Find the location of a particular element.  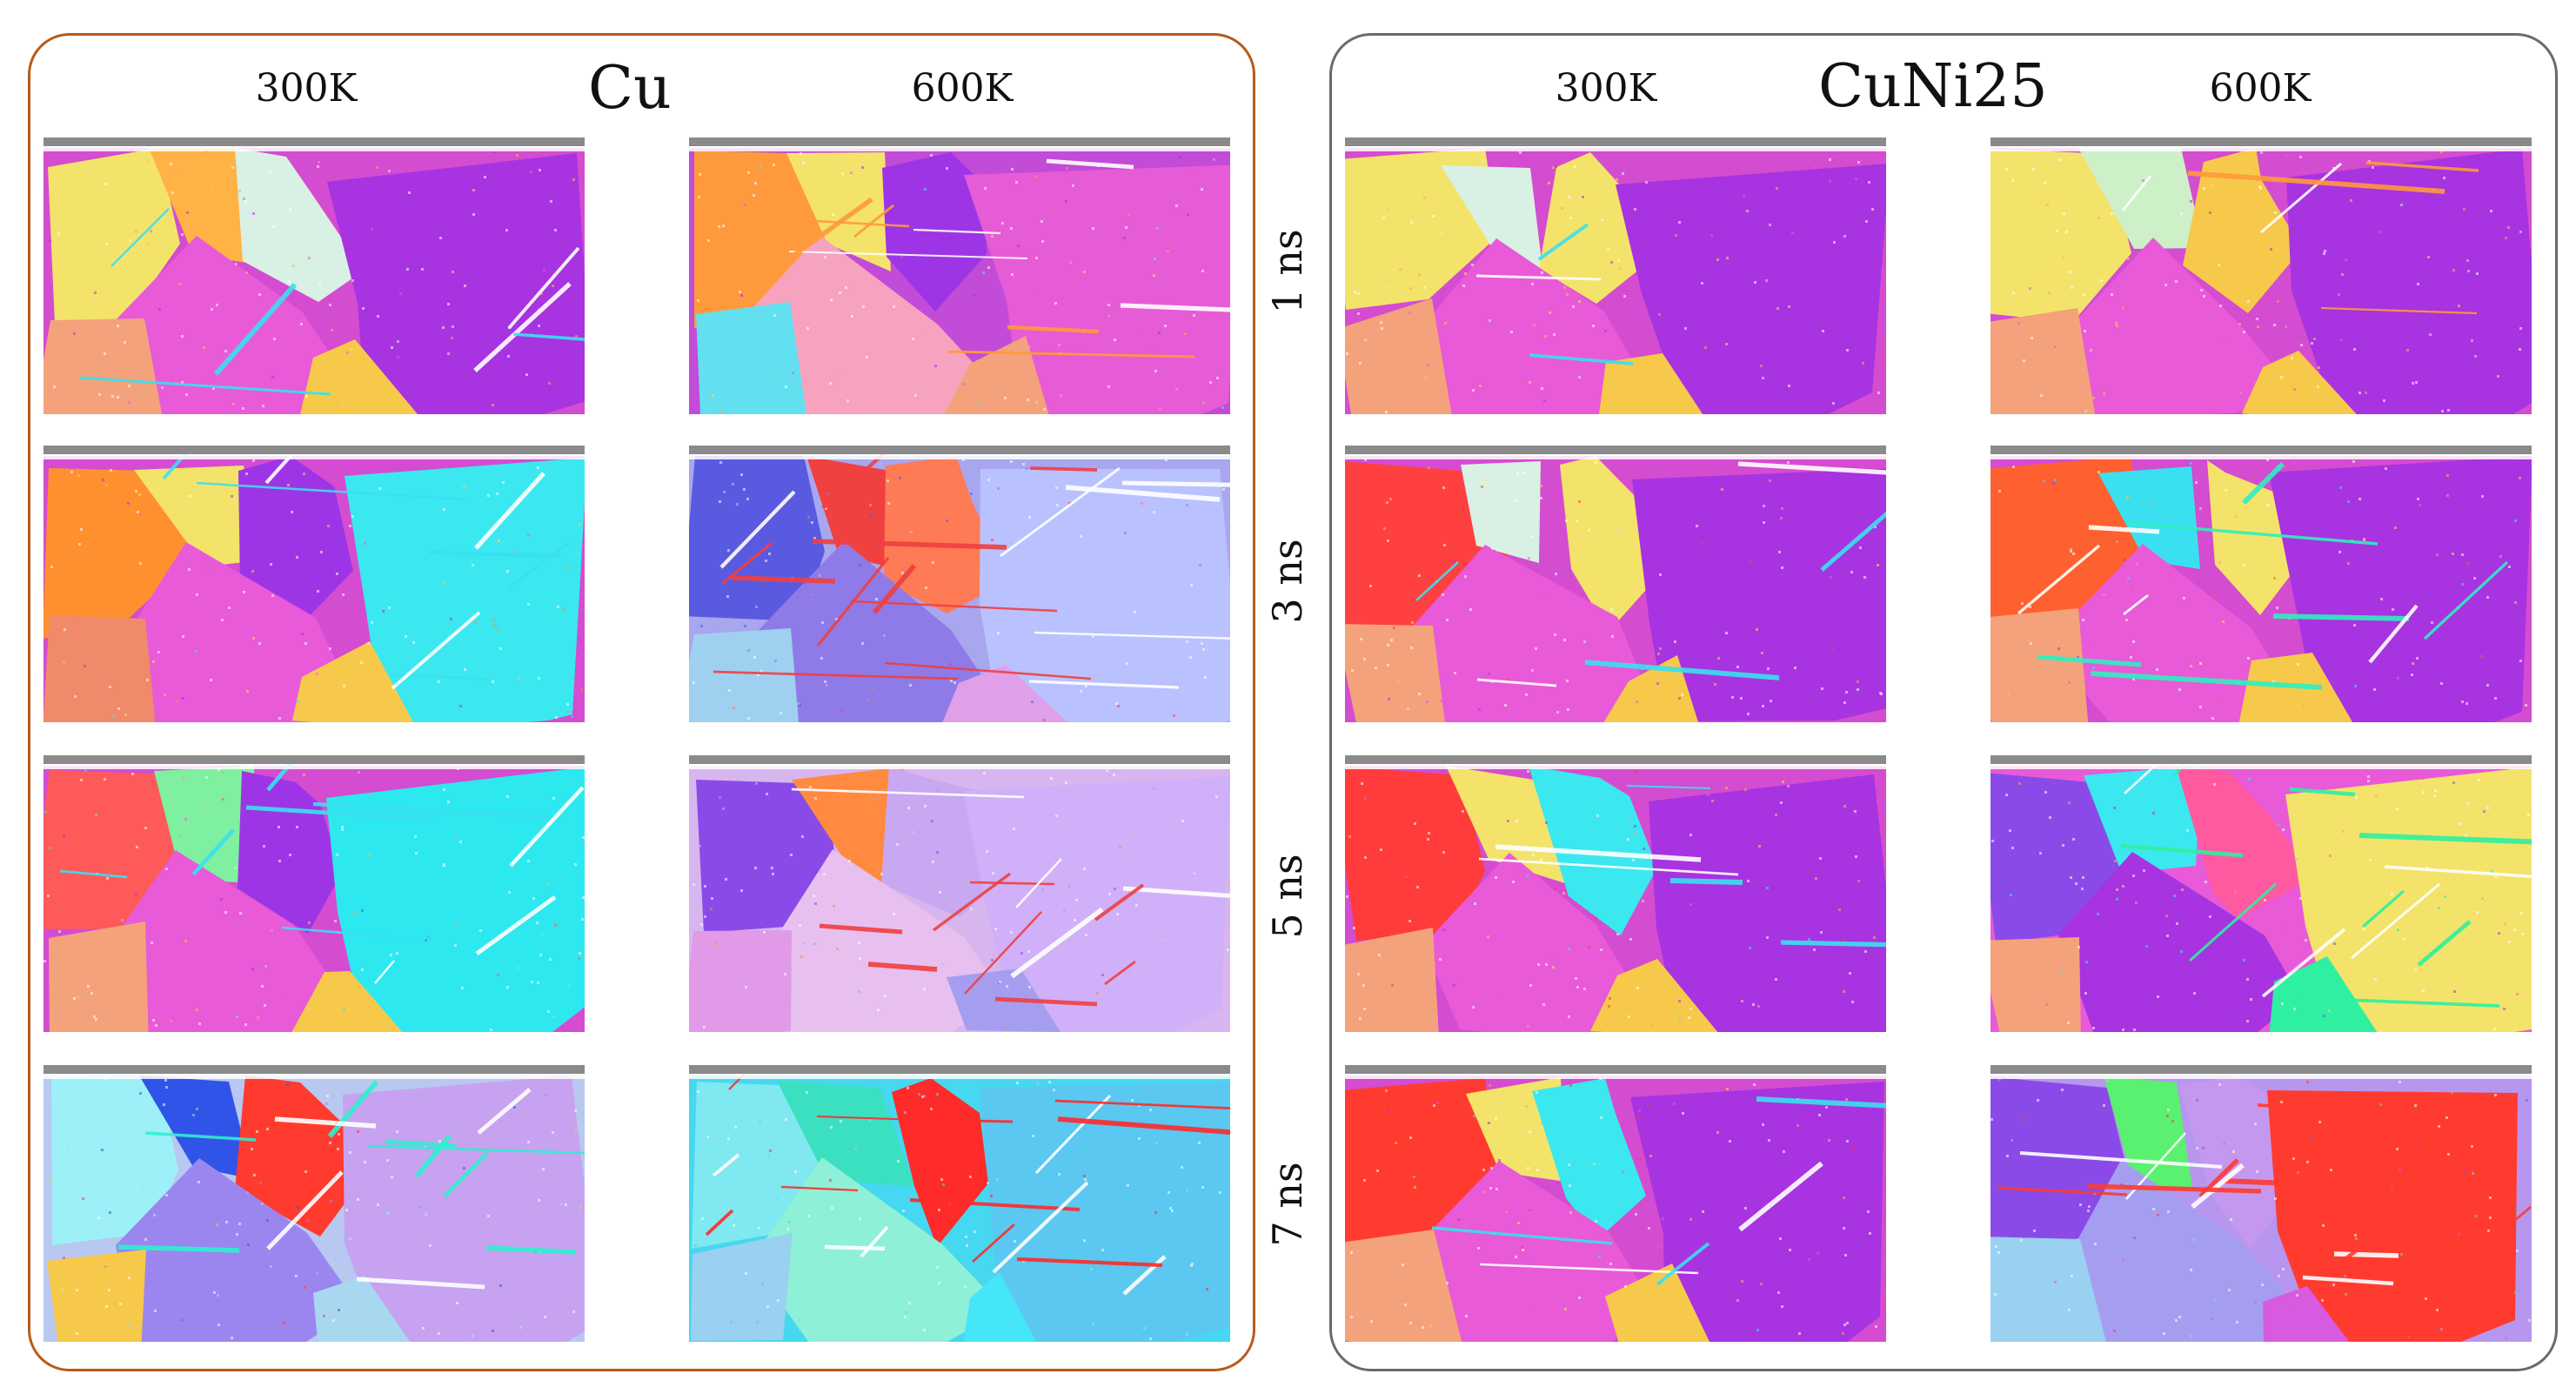

surface-edge is located at coordinates (2261, 456).